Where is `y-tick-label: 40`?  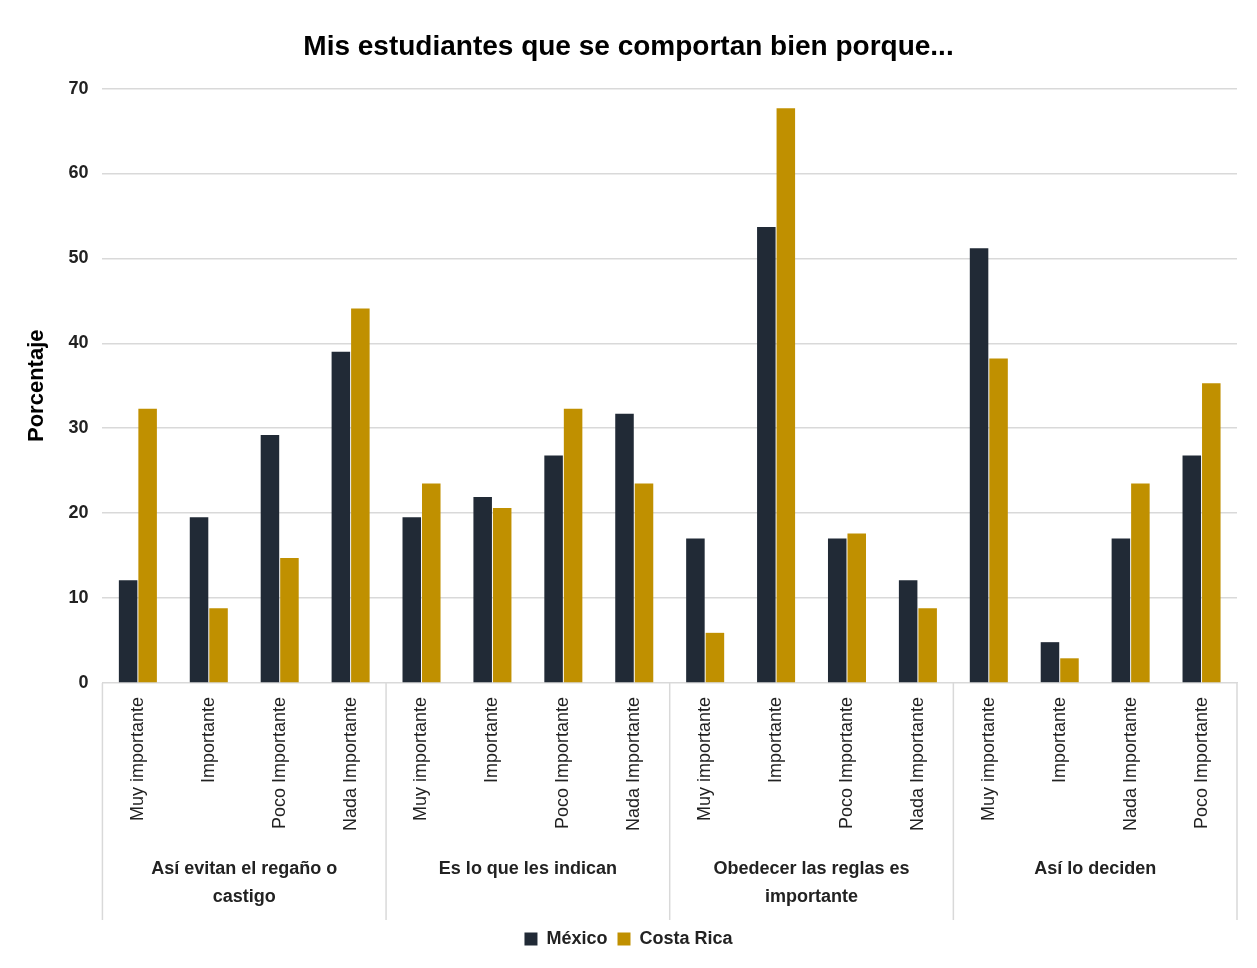 y-tick-label: 40 is located at coordinates (78, 342).